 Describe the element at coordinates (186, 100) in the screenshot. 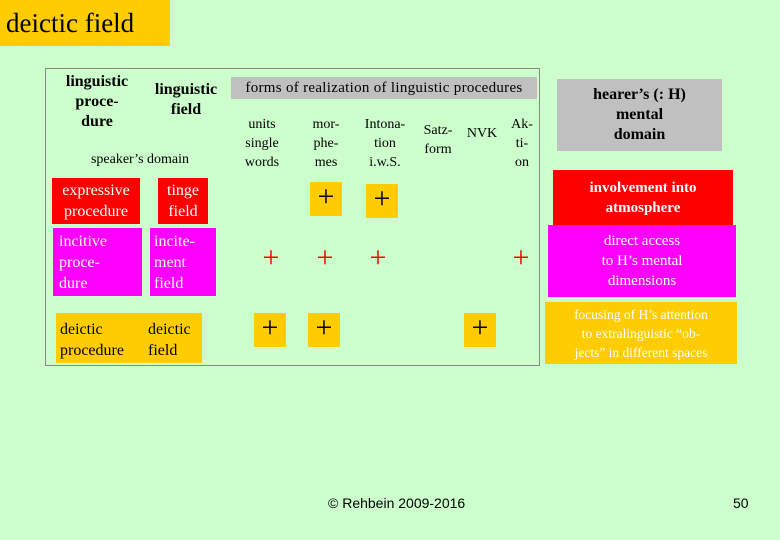

I see `header-linguistic-field: linguistic field` at that location.